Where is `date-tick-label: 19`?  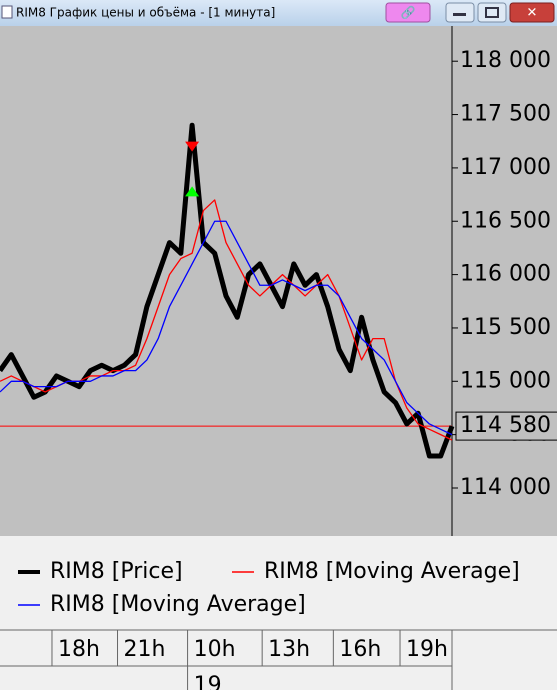
date-tick-label: 19 is located at coordinates (208, 681).